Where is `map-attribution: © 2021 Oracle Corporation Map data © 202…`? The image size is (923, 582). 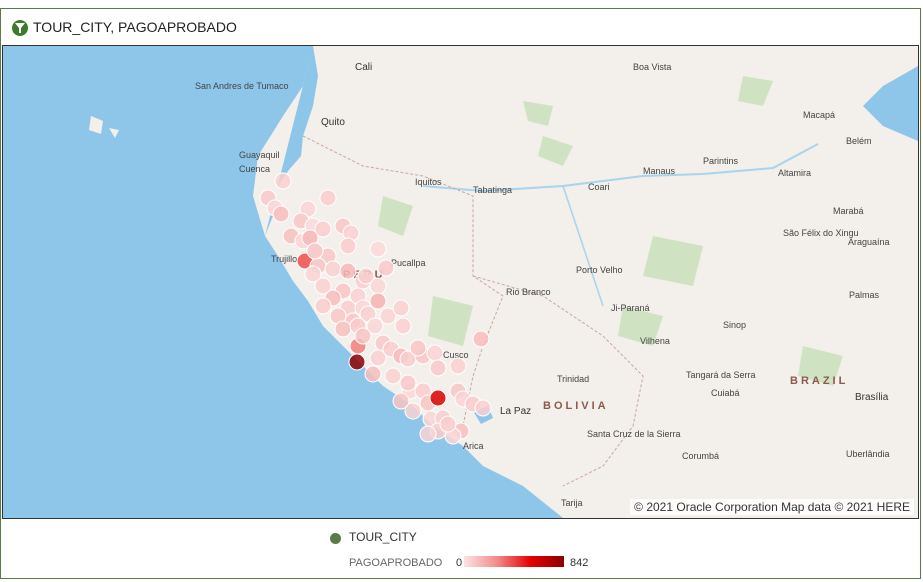 map-attribution: © 2021 Oracle Corporation Map data © 202… is located at coordinates (772, 507).